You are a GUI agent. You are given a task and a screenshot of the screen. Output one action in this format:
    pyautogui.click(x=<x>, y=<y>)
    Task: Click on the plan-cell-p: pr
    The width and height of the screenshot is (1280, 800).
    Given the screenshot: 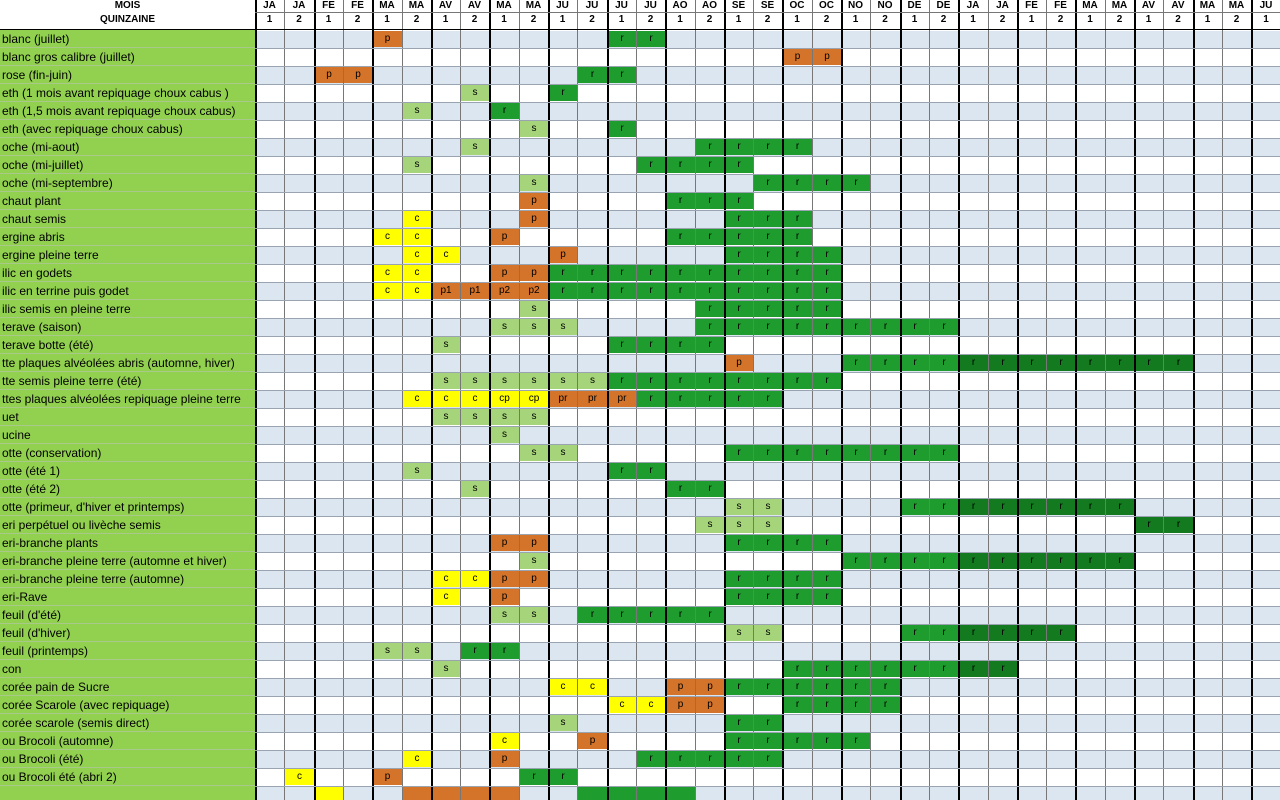 What is the action you would take?
    pyautogui.click(x=563, y=399)
    